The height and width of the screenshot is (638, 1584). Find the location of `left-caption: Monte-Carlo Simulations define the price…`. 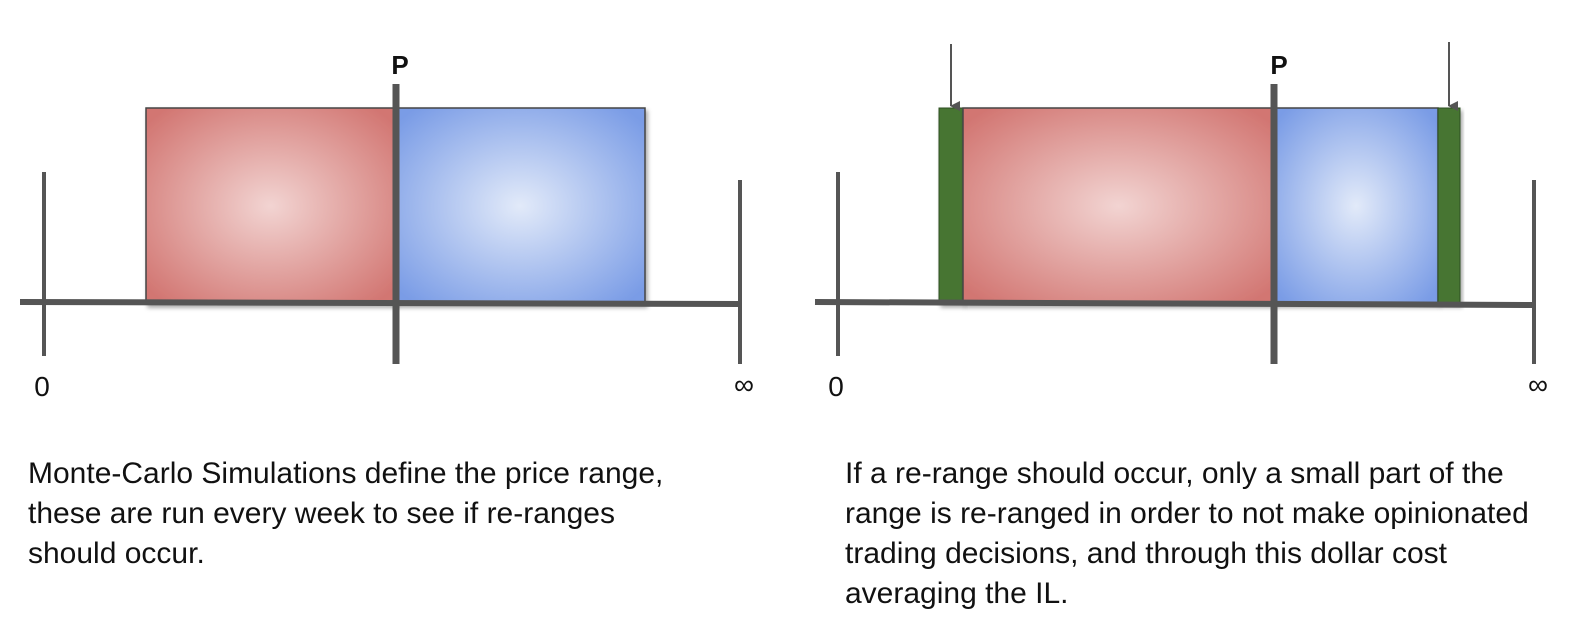

left-caption: Monte-Carlo Simulations define the price… is located at coordinates (346, 513).